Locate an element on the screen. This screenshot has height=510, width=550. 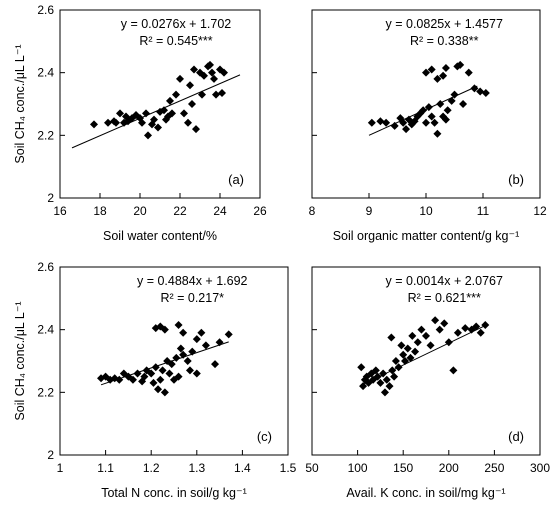
x-tick-label: 8 is located at coordinates (312, 211).